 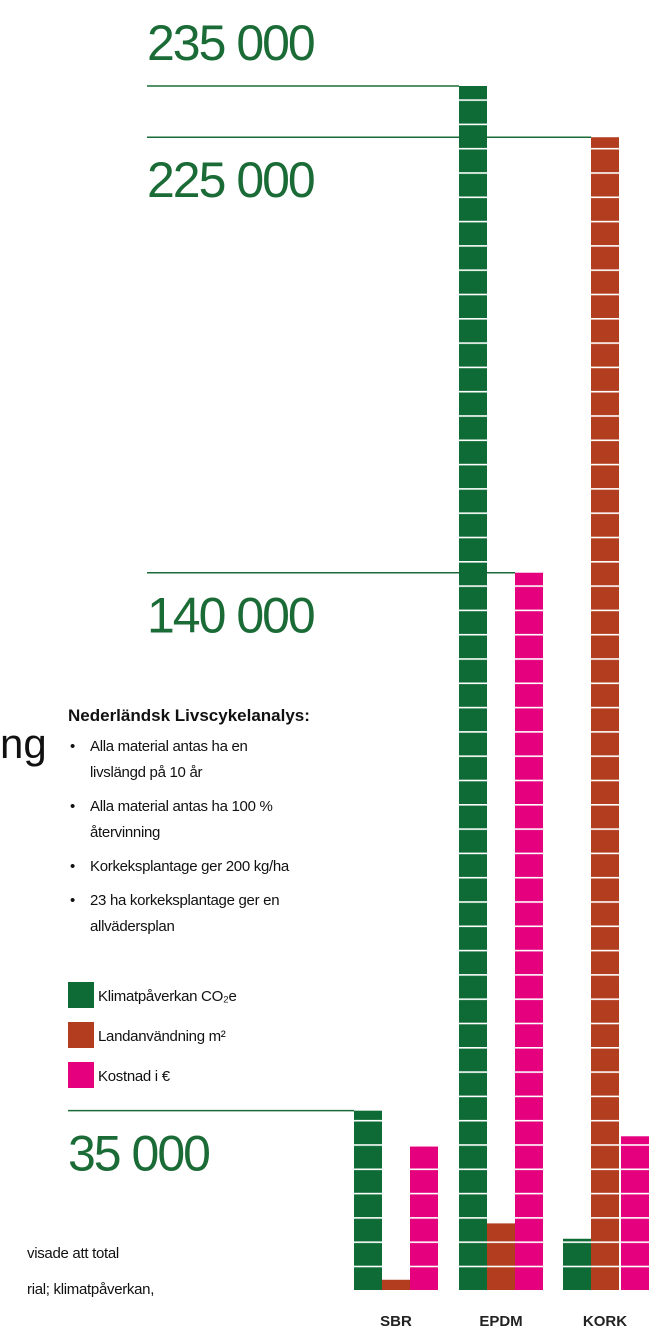 I want to click on legend-label: Landanvändning m², so click(x=162, y=1036).